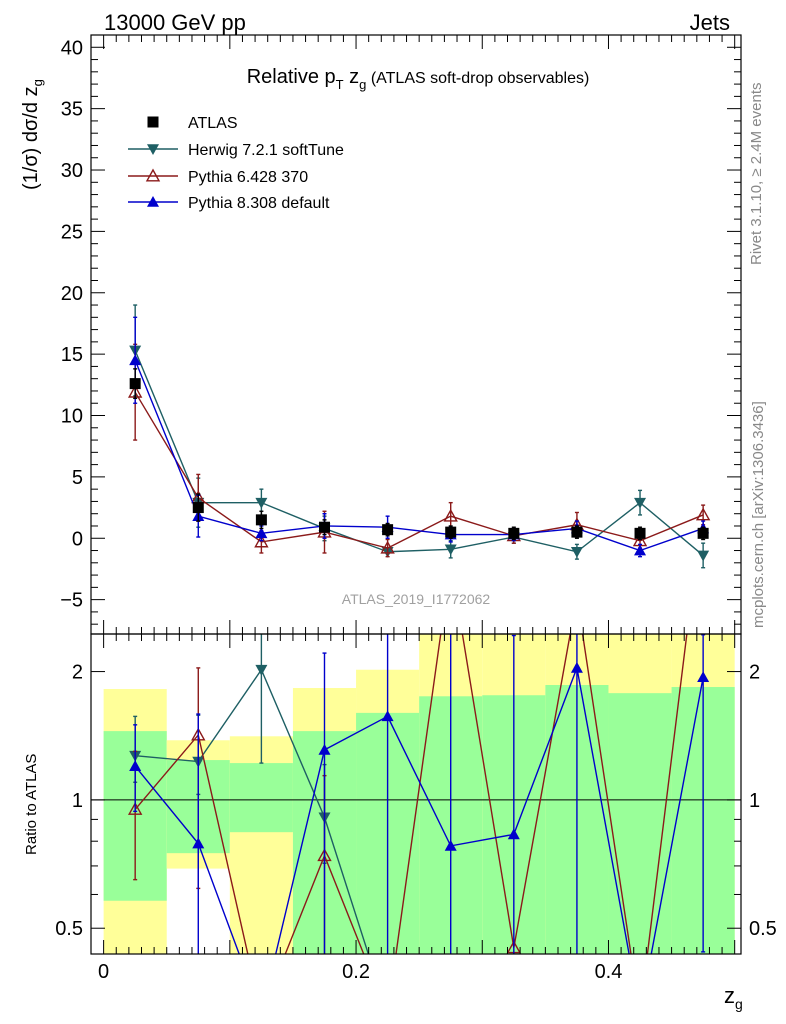 This screenshot has height=1024, width=786. I want to click on x-axis-label-sub: g, so click(739, 1004).